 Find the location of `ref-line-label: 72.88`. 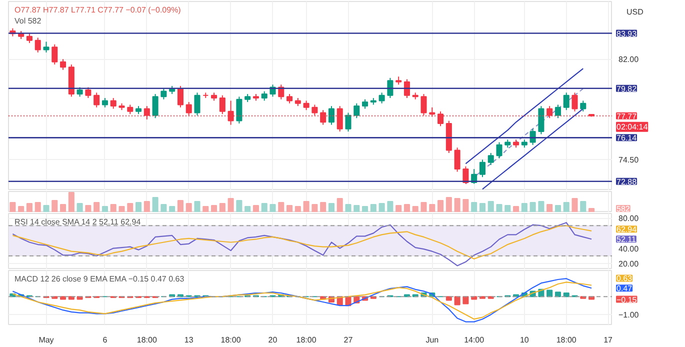

ref-line-label: 72.88 is located at coordinates (627, 181).